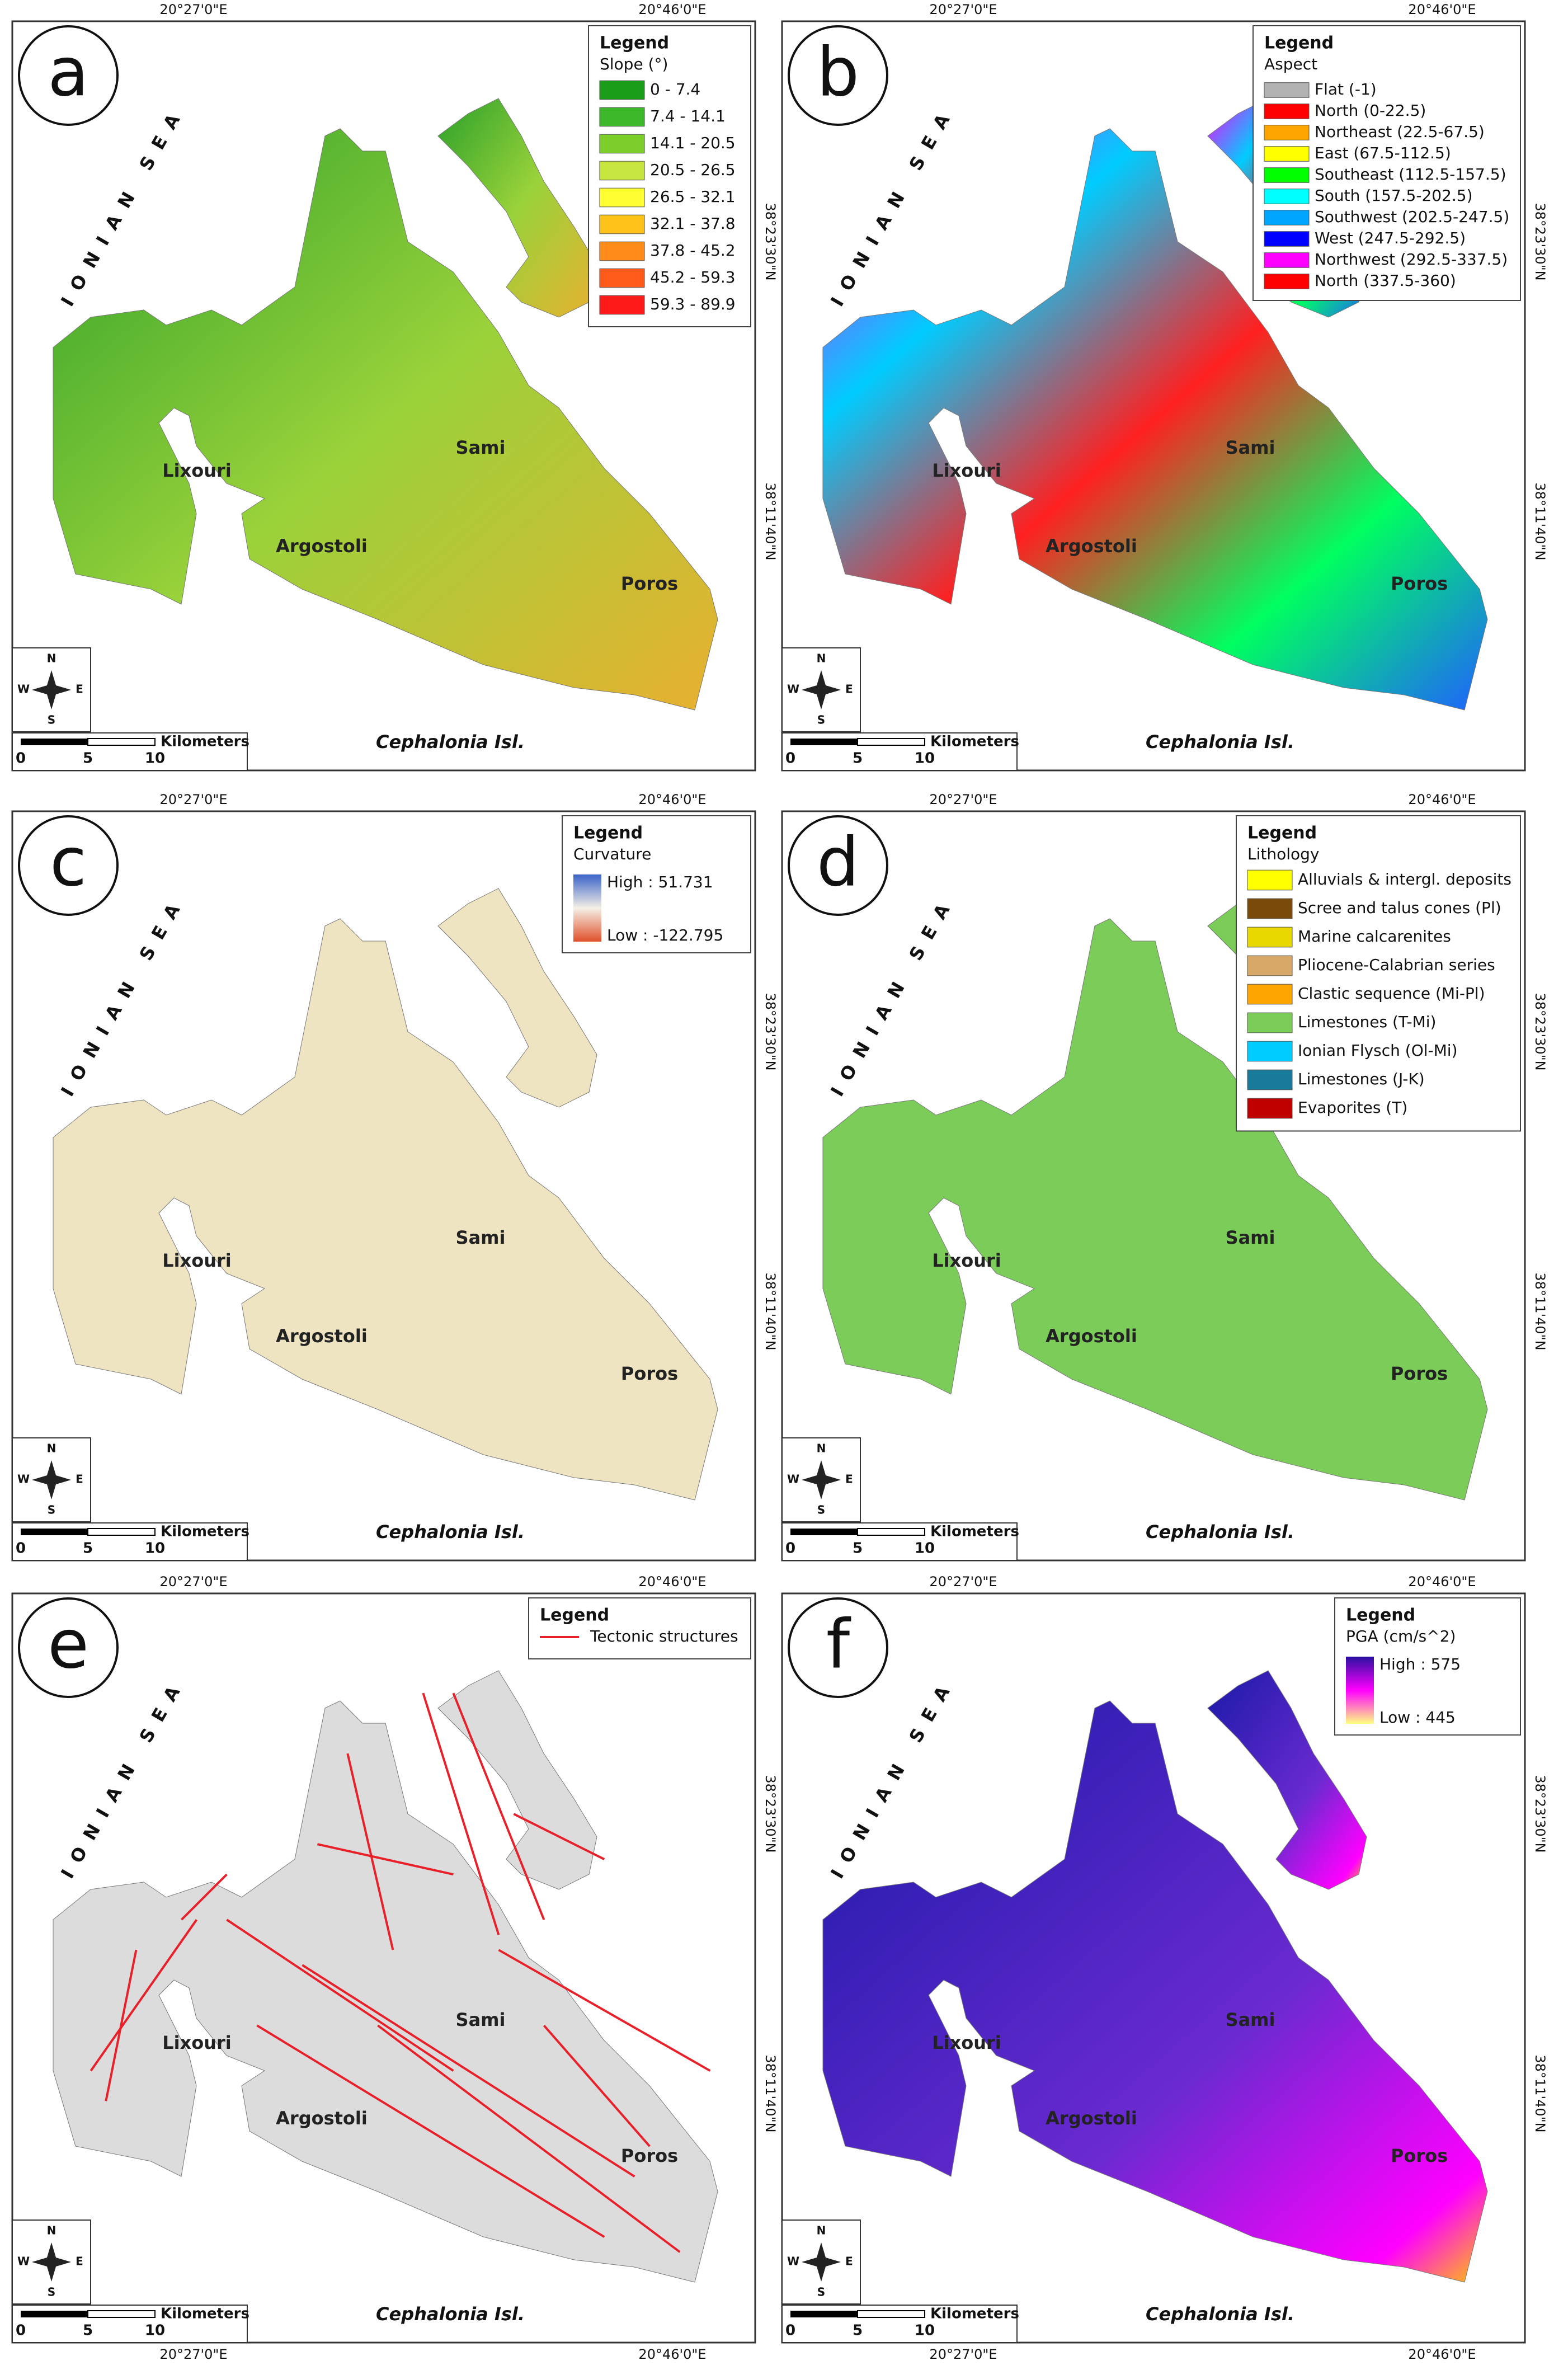  What do you see at coordinates (688, 116) in the screenshot?
I see `legend-item: 7.4 - 14.1` at bounding box center [688, 116].